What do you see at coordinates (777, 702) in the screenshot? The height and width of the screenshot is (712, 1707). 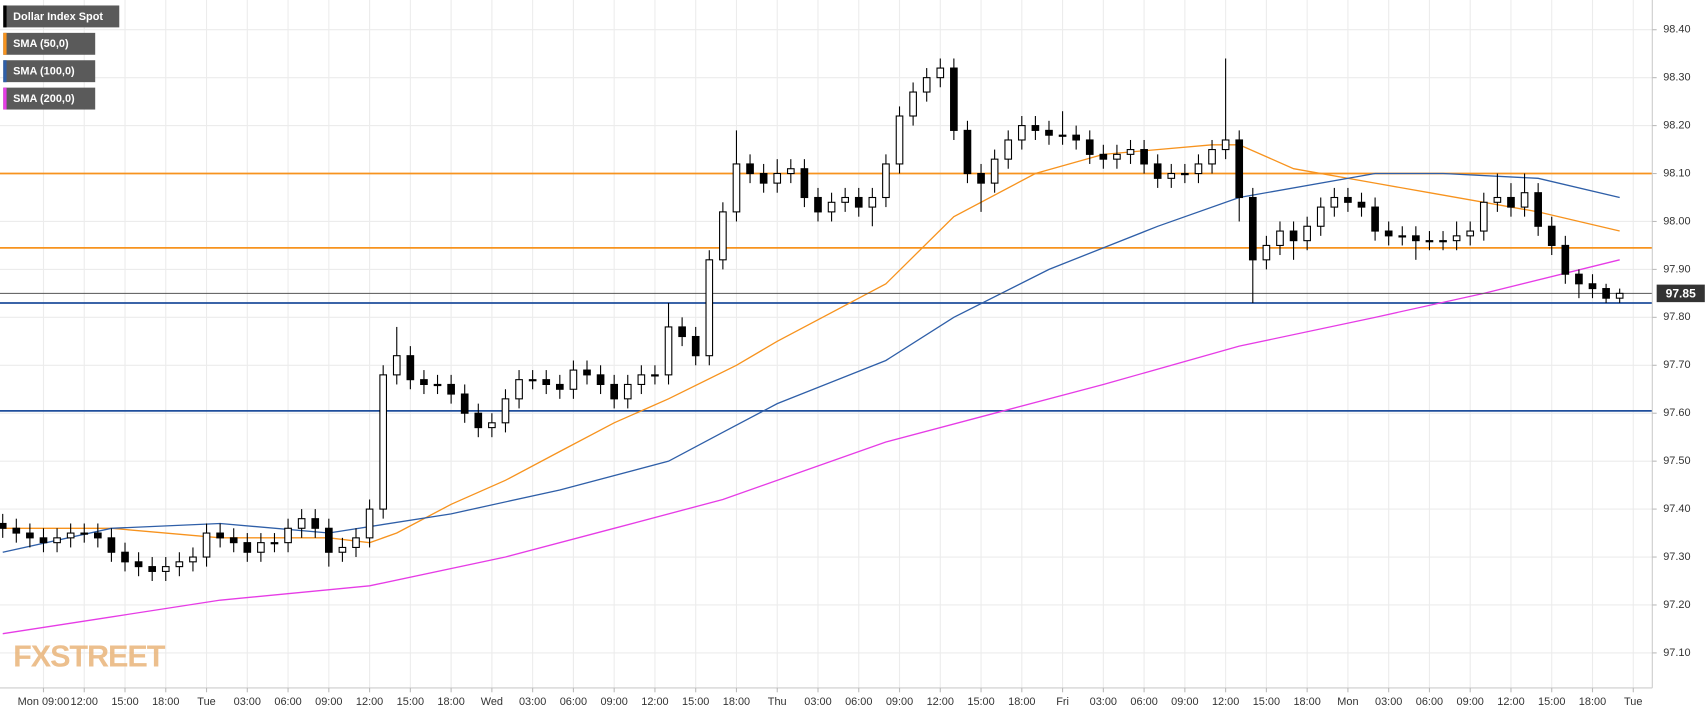 I see `x-tick-label: Thu` at bounding box center [777, 702].